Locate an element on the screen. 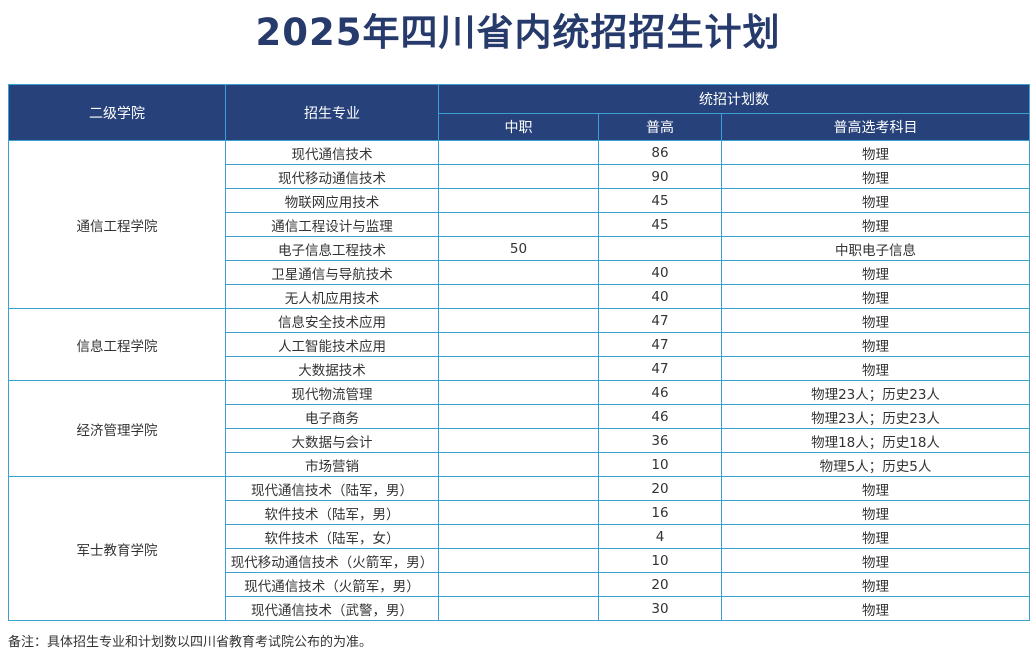 Image resolution: width=1036 pixels, height=660 pixels. table-row: 卫星通信与导航技术 40 物理 is located at coordinates (520, 272).